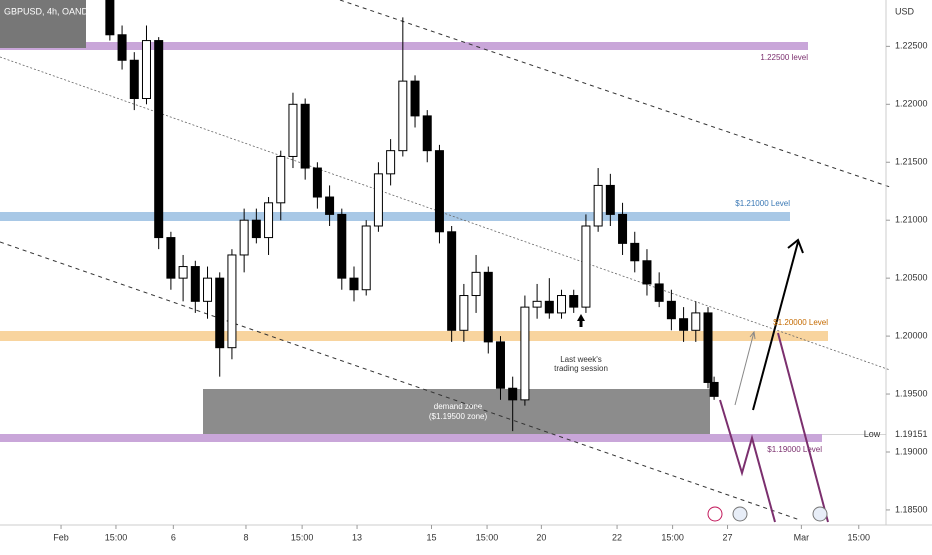 This screenshot has height=555, width=932. What do you see at coordinates (911, 451) in the screenshot?
I see `y-tick-label: 1.19000` at bounding box center [911, 451].